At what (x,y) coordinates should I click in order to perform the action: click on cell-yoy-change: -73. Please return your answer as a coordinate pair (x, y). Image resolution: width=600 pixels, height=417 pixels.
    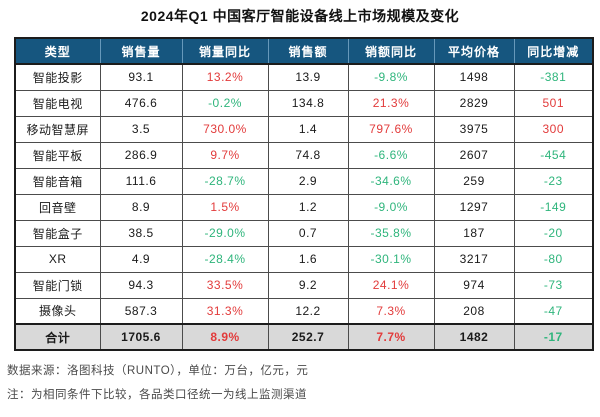
    Looking at the image, I should click on (553, 285).